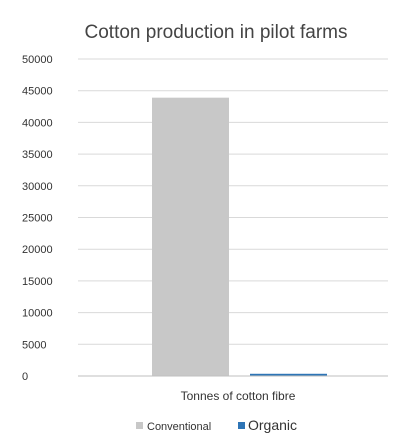  Describe the element at coordinates (37, 155) in the screenshot. I see `y-tick-label: 35000` at that location.